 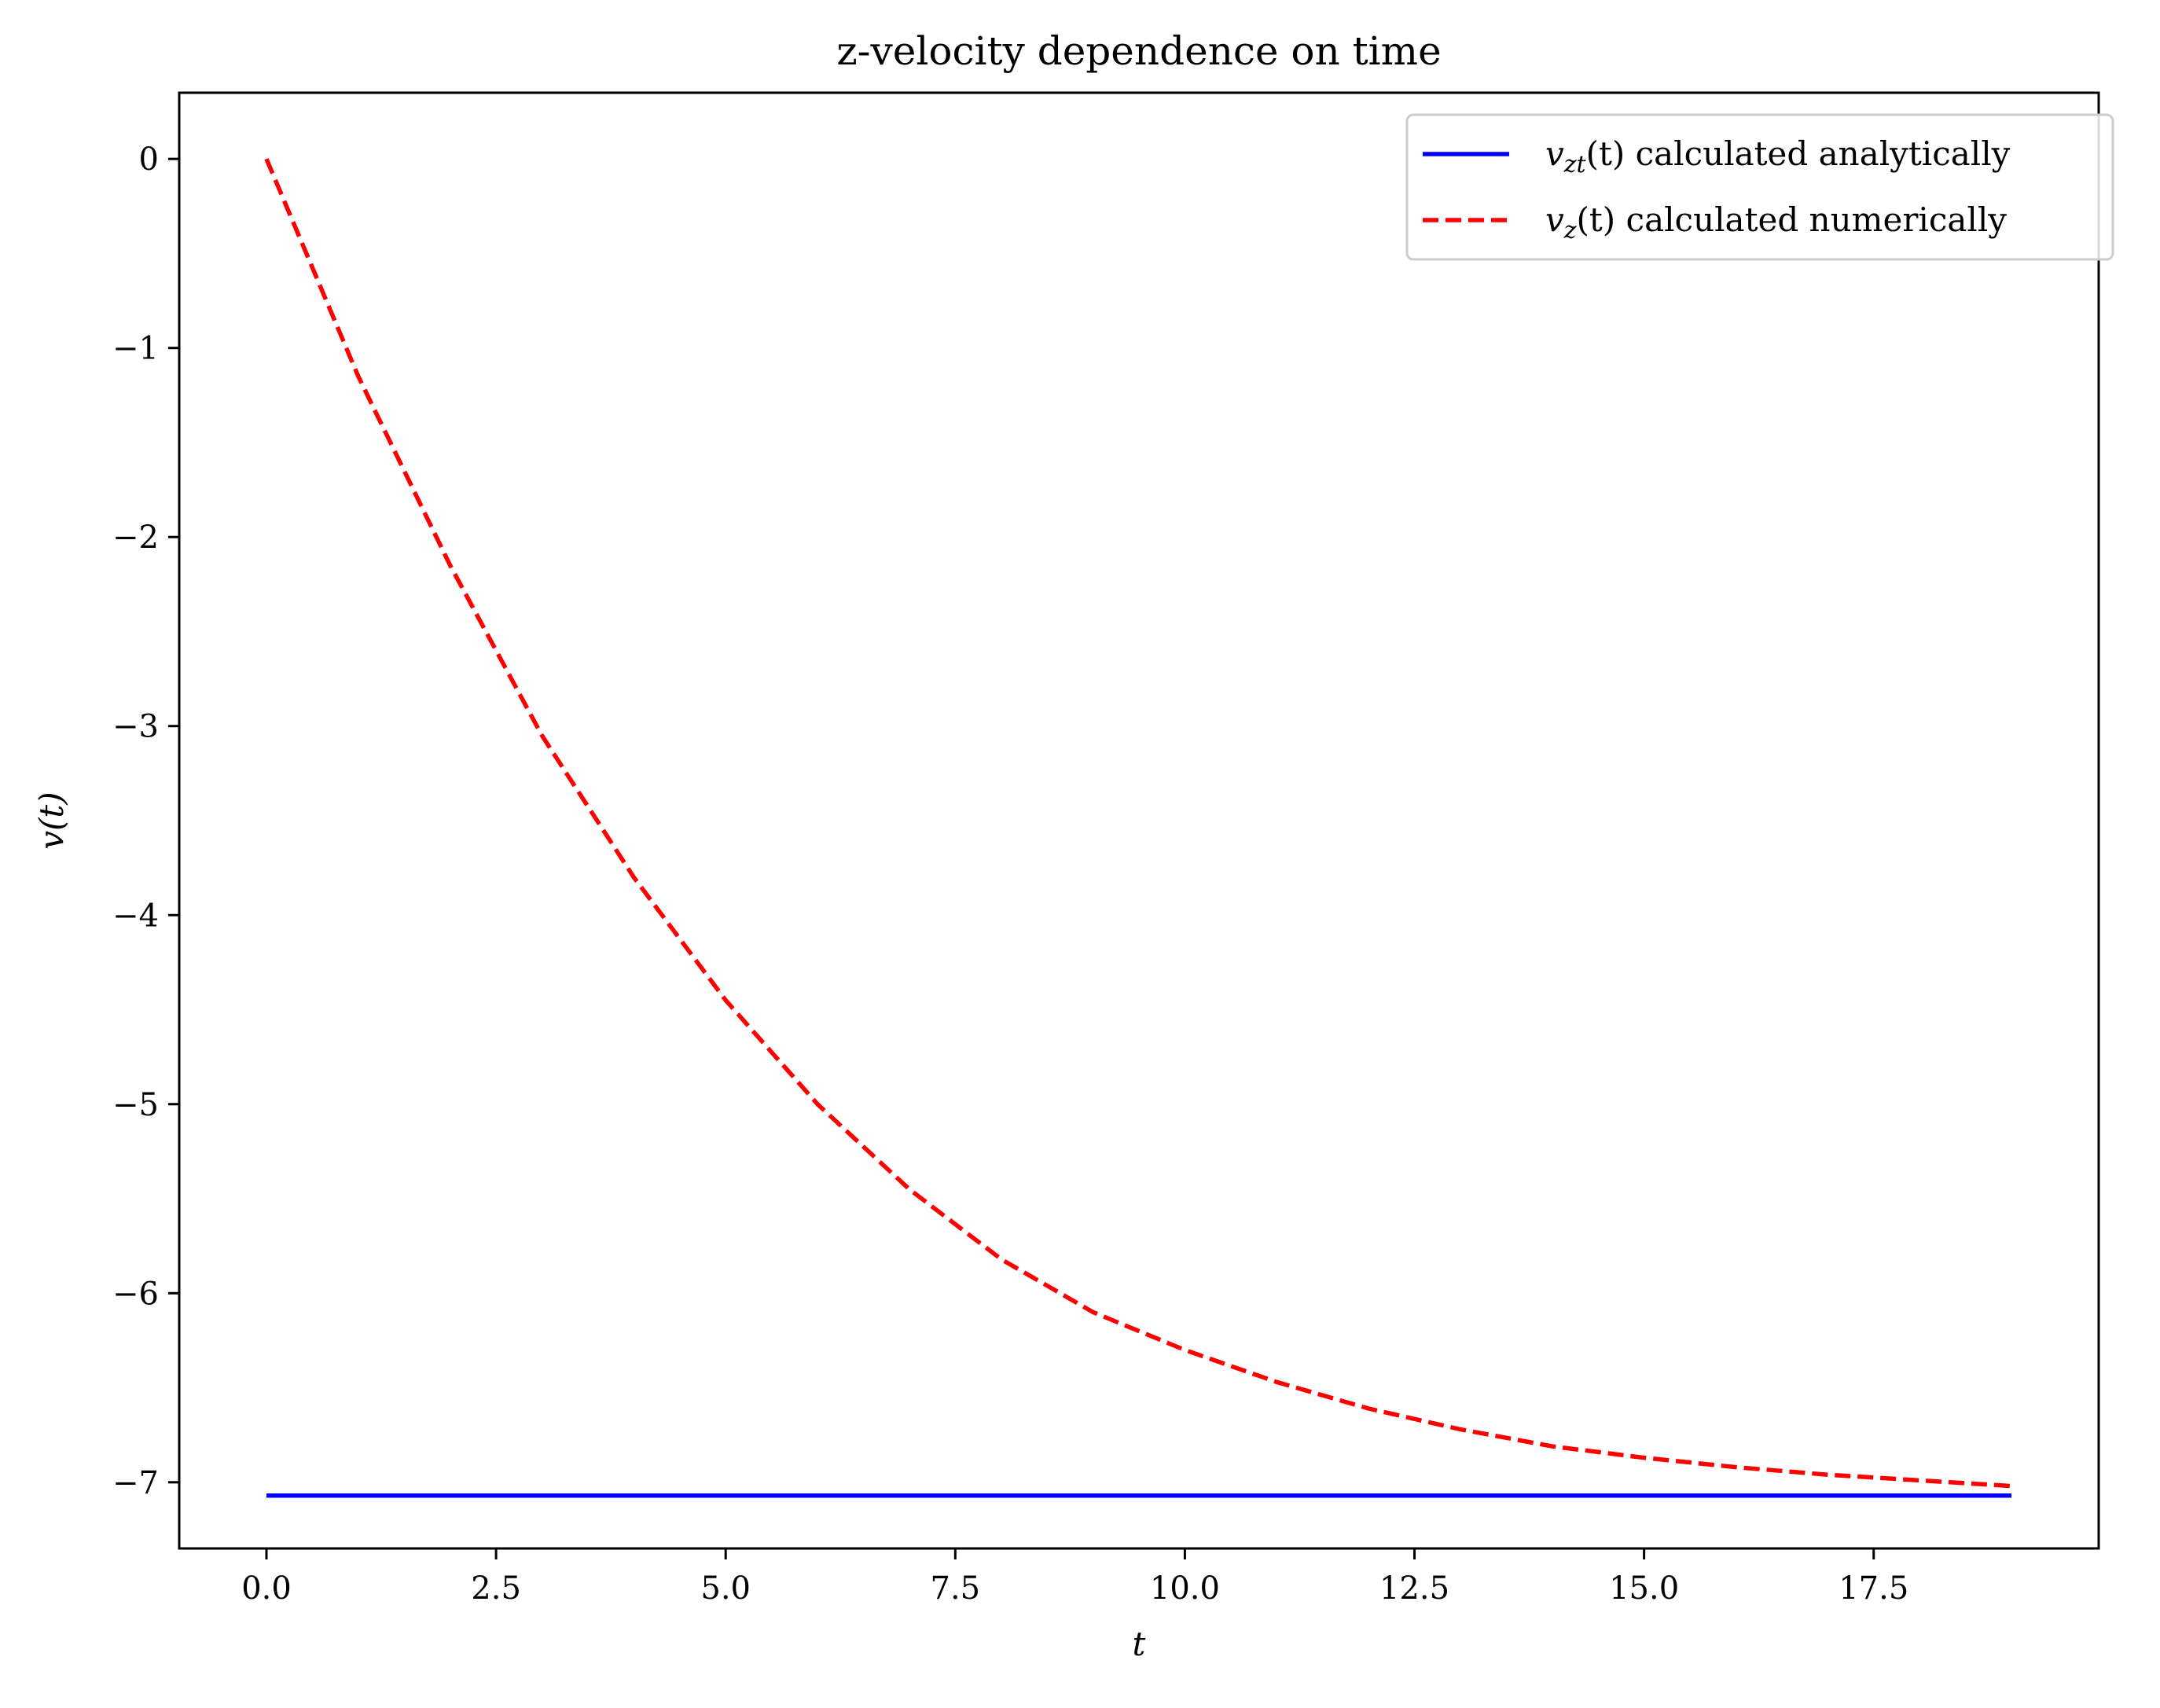 I want to click on chart-title: z-velocity dependence on time, so click(x=1138, y=51).